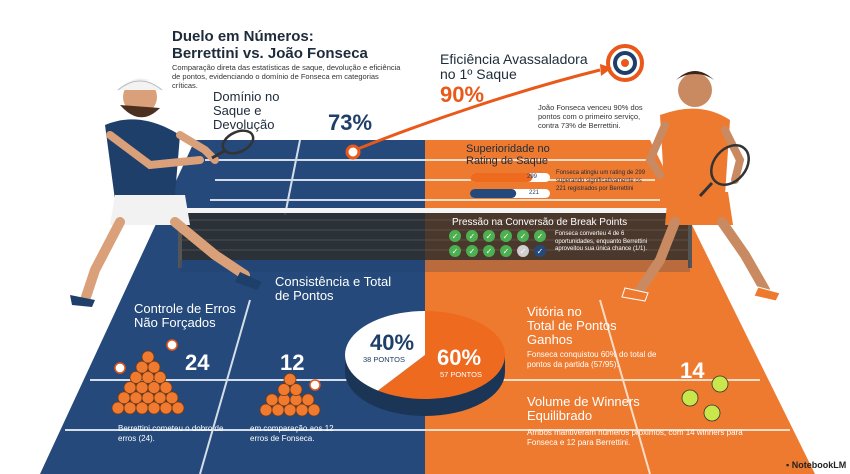 This screenshot has height=474, width=850. I want to click on total-points-heading-line2: Total de Pontos, so click(572, 325).